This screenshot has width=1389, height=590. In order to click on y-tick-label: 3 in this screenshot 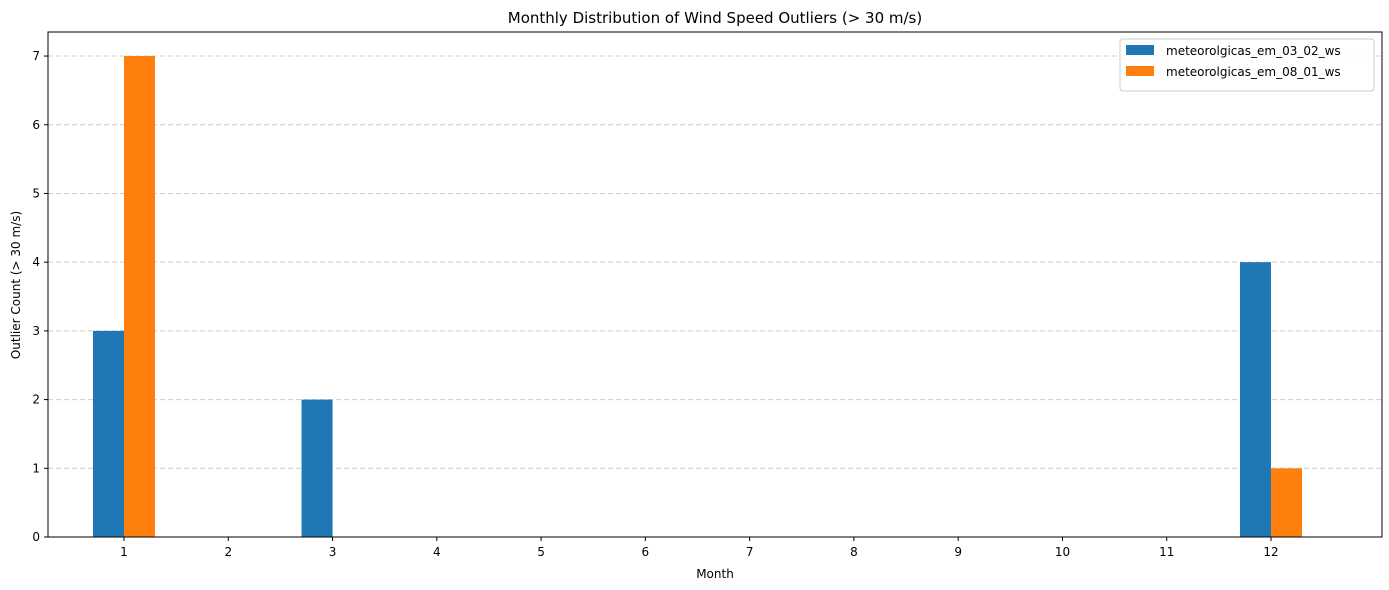, I will do `click(36, 331)`.